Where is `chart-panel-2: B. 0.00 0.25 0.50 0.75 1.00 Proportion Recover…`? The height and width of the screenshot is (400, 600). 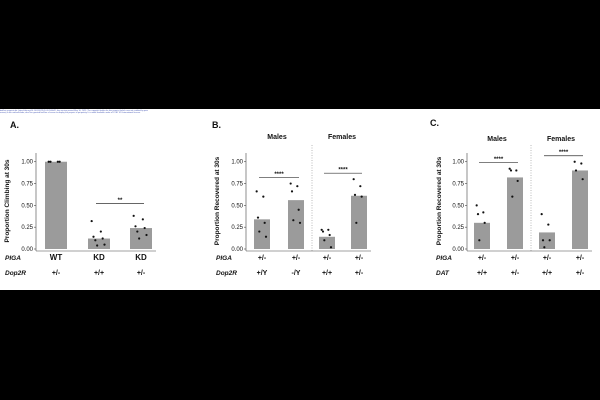 chart-panel-2: B. 0.00 0.25 0.50 0.75 1.00 Proportion Recover… is located at coordinates (291, 198).